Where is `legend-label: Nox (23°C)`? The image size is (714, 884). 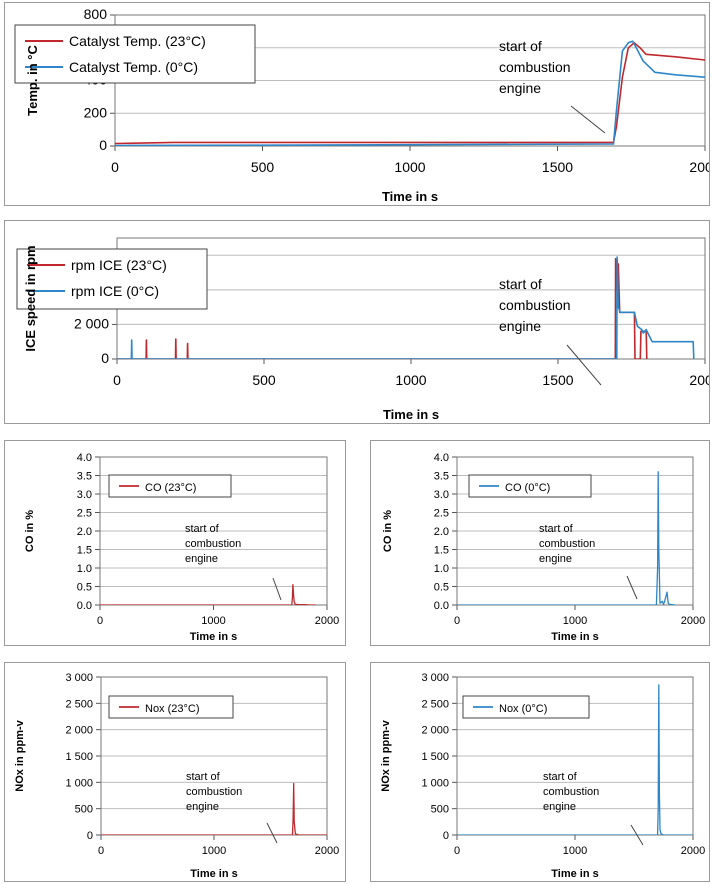
legend-label: Nox (23°C) is located at coordinates (172, 709).